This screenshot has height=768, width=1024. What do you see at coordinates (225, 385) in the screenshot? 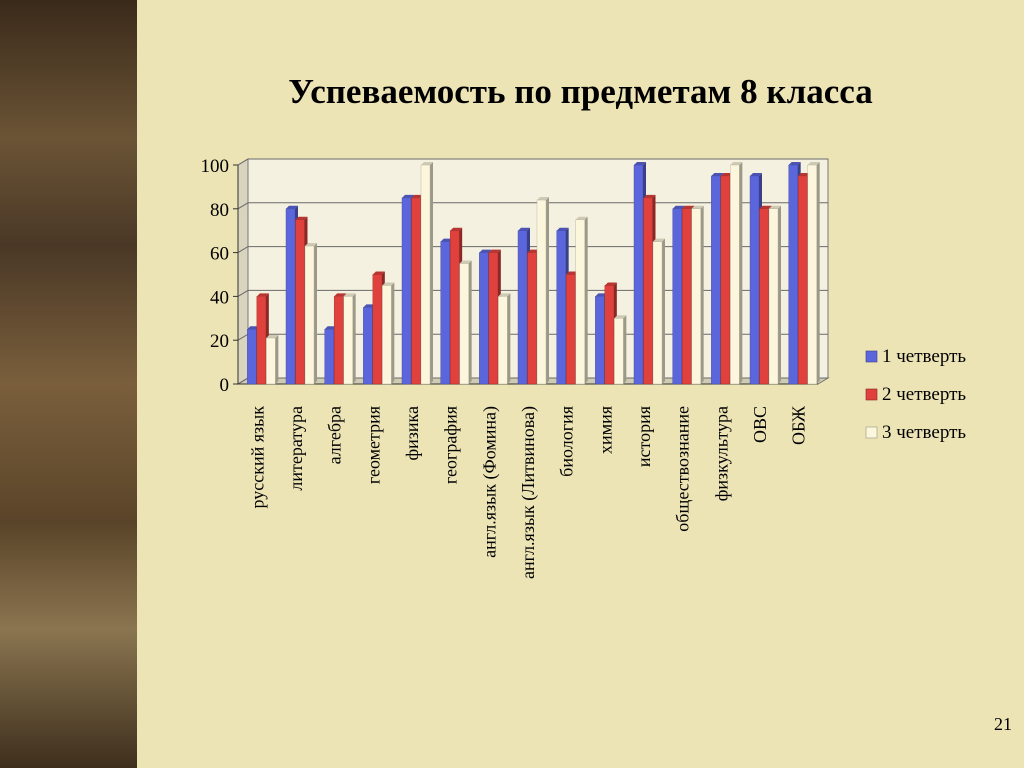
I see `y-tick-label: 0` at bounding box center [225, 385].